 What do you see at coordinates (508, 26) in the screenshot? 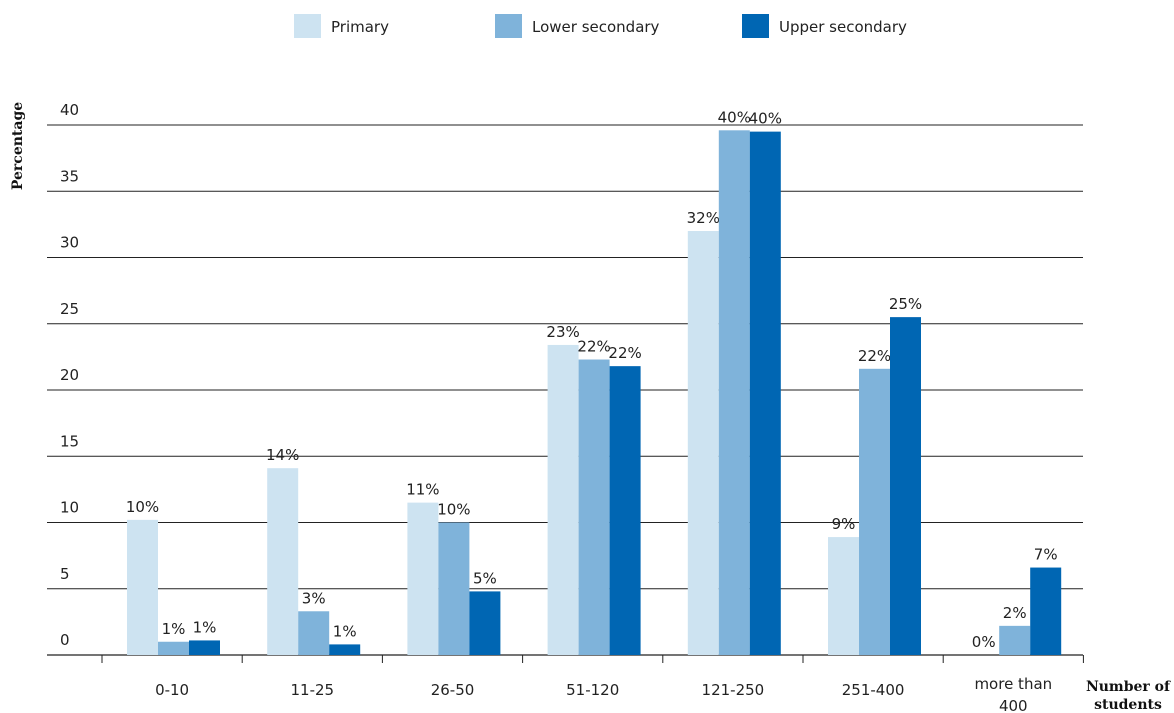
I see `legend-swatch-lower-secondary` at bounding box center [508, 26].